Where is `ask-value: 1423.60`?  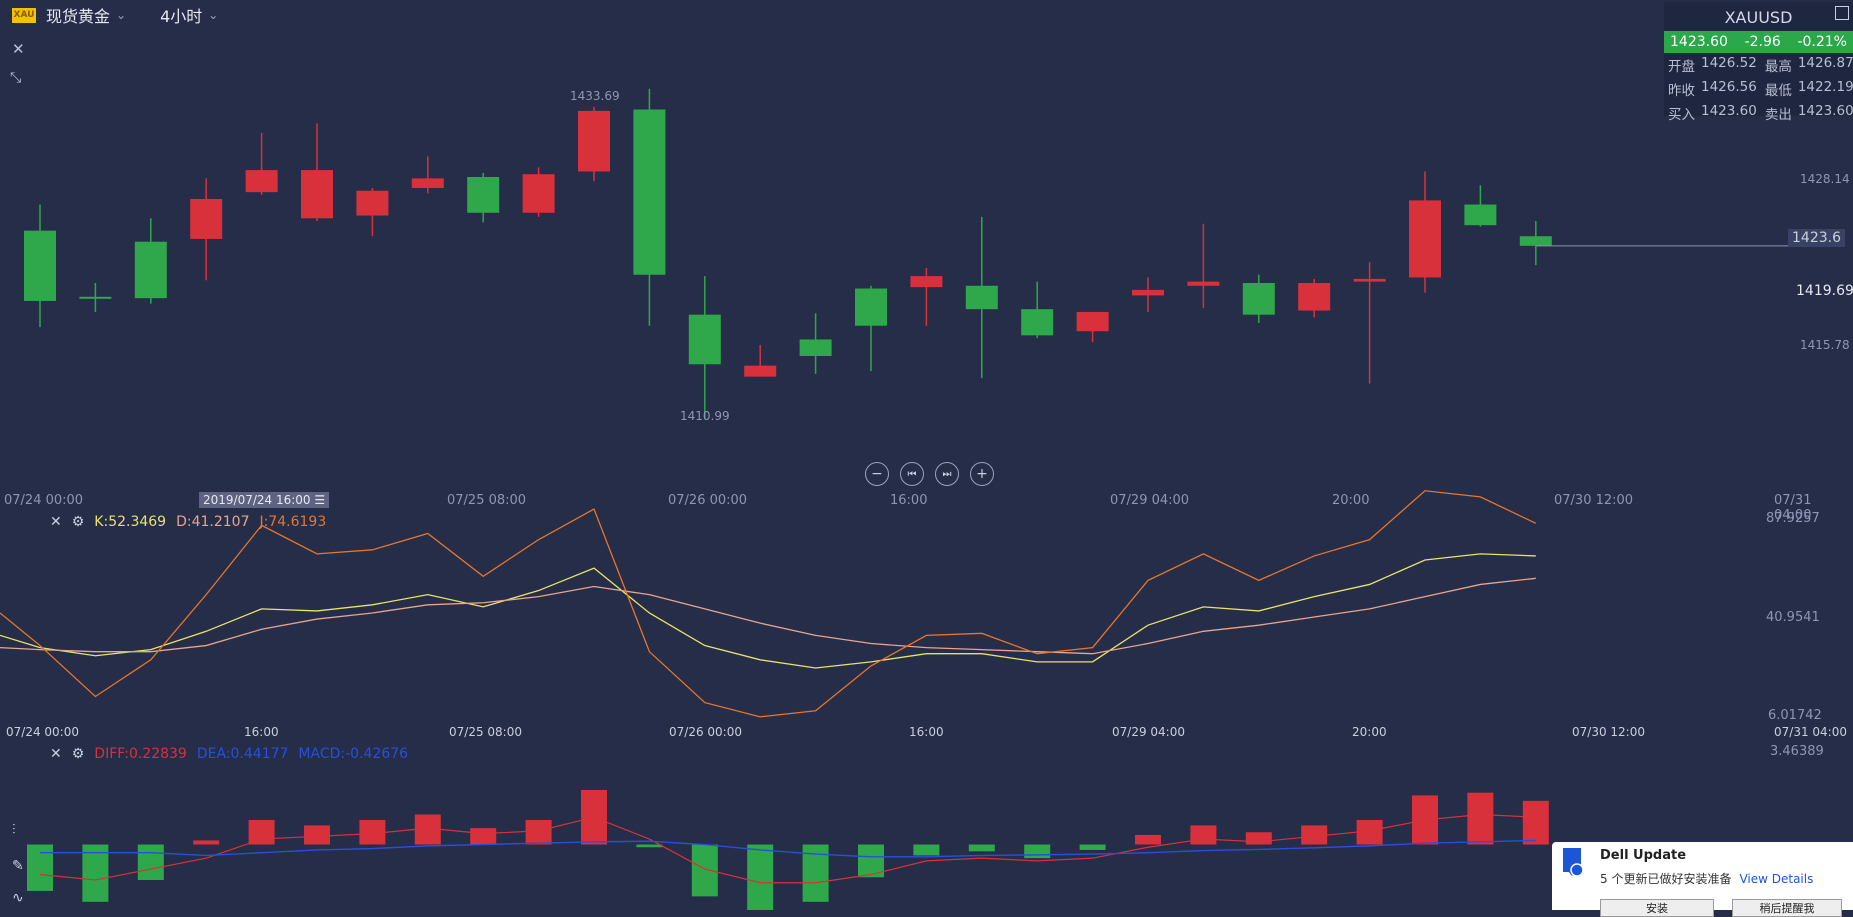
ask-value: 1423.60 is located at coordinates (1825, 111).